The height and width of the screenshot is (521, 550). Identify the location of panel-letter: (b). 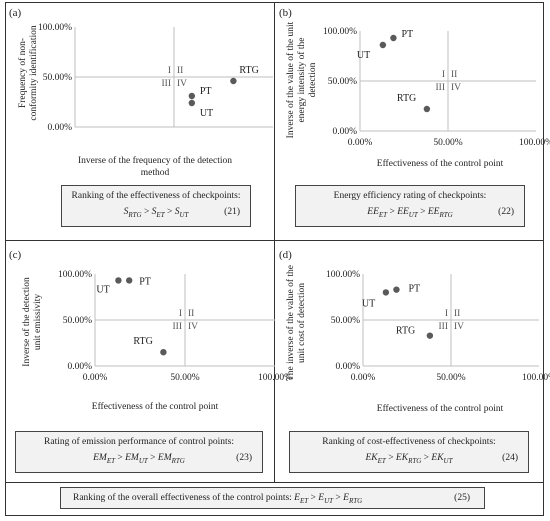
(285, 13).